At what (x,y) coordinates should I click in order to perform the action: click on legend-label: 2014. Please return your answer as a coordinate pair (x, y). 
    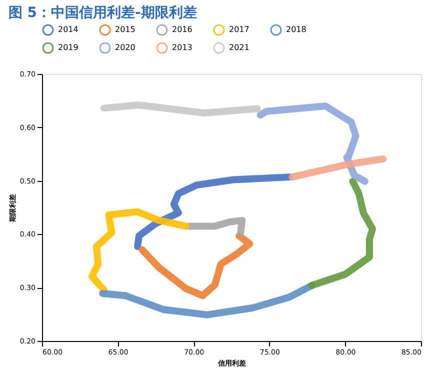
    Looking at the image, I should click on (68, 29).